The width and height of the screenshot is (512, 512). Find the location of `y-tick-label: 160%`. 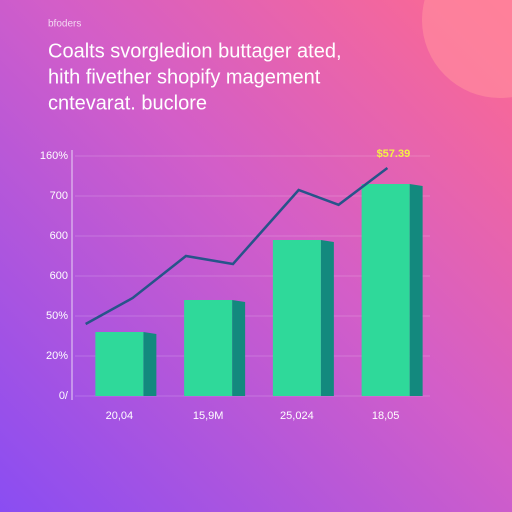

y-tick-label: 160% is located at coordinates (54, 156).